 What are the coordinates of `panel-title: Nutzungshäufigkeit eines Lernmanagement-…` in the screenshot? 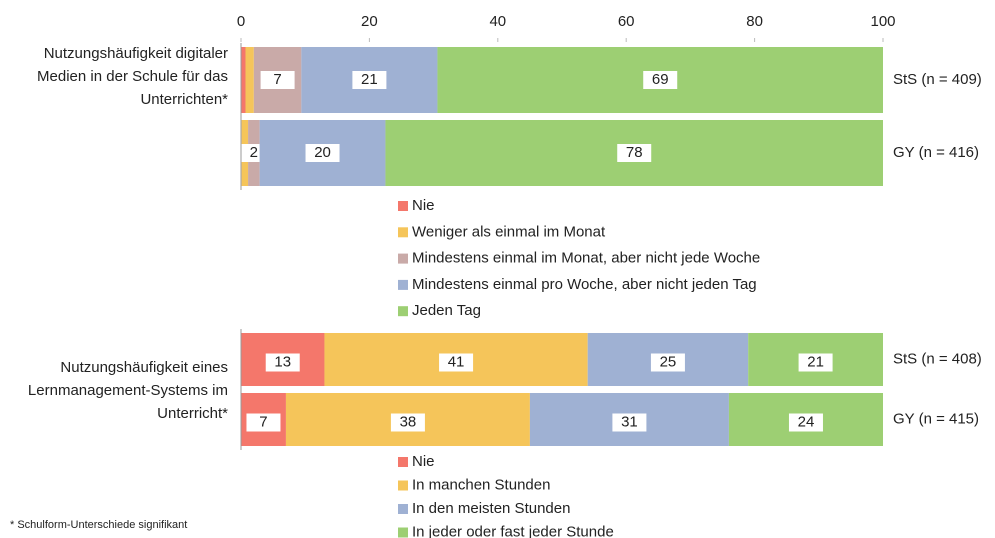 It's located at (127, 390).